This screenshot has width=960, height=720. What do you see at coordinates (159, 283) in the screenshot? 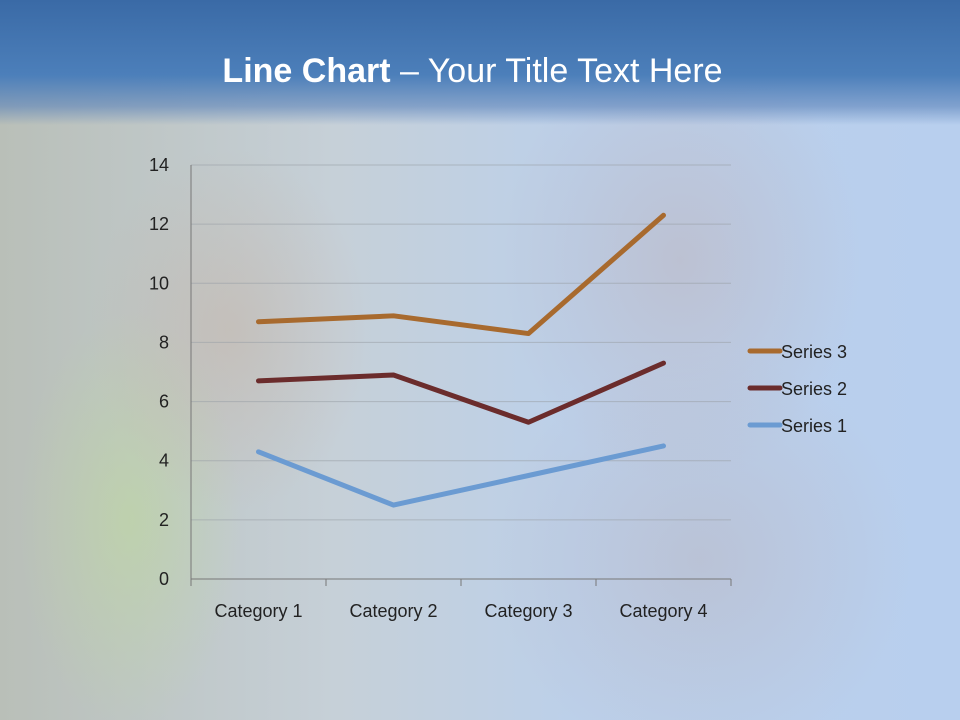
I see `y-tick-label: 10` at bounding box center [159, 283].